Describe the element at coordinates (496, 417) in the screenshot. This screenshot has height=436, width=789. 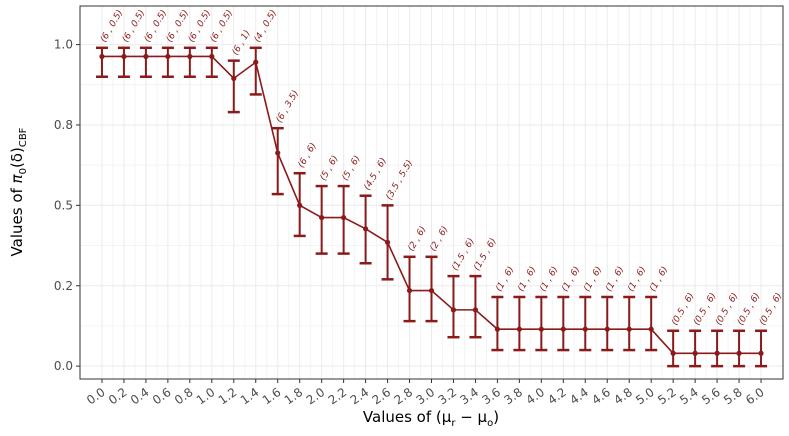
I see `x-axis-title-suffix: )` at that location.